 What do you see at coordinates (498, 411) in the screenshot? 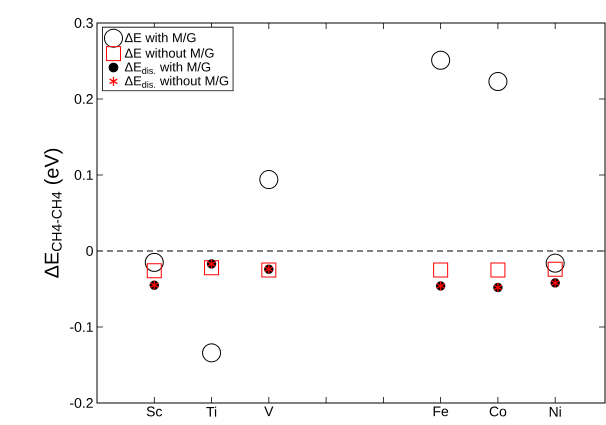
I see `x-tick-label: Co` at bounding box center [498, 411].